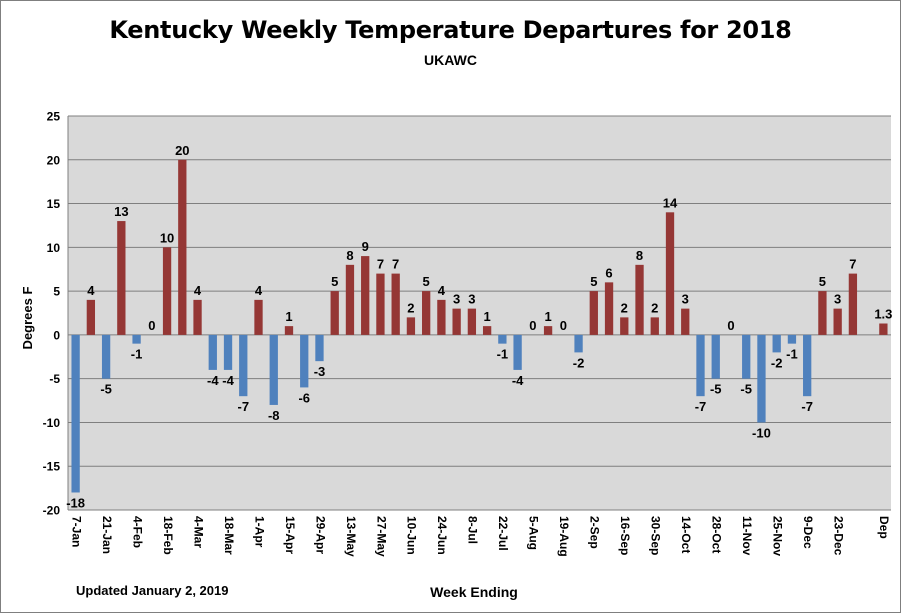 The width and height of the screenshot is (901, 613). Describe the element at coordinates (107, 535) in the screenshot. I see `x-tick-label: 21-Jan` at that location.